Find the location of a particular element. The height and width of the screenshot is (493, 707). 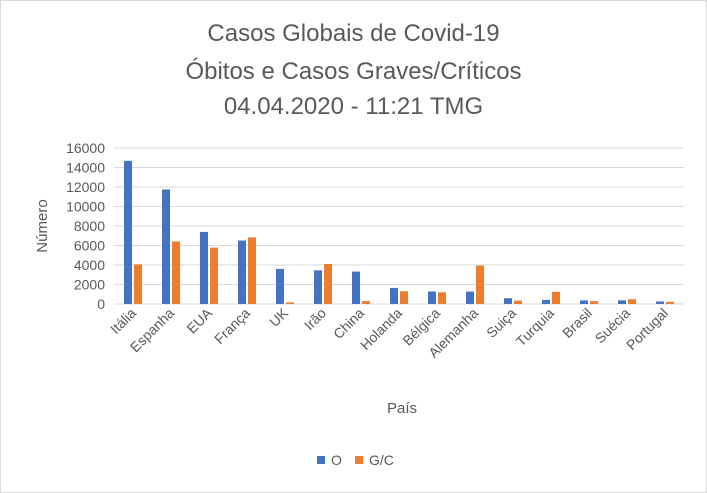

x-tick-label: Irão is located at coordinates (315, 319).